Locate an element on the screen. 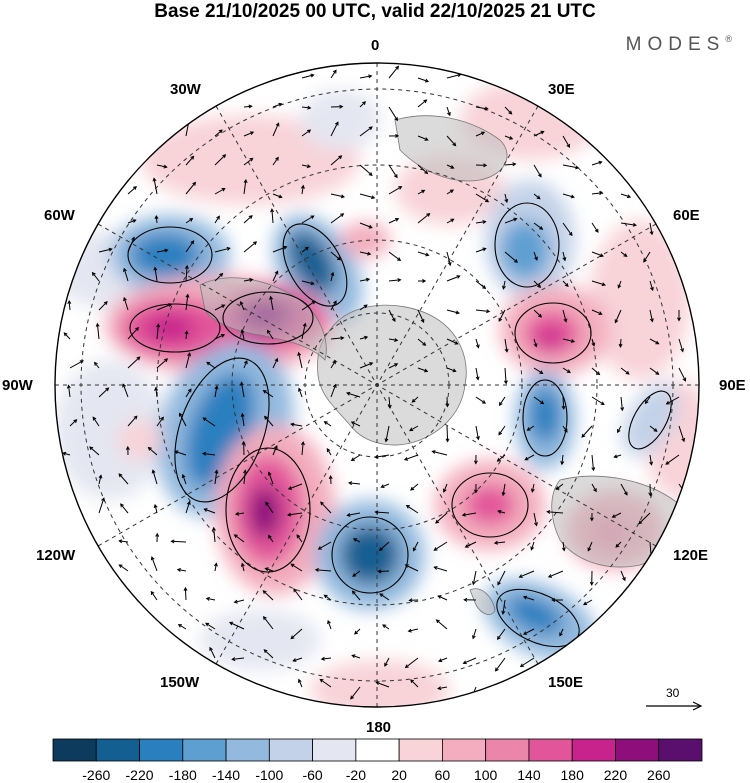  brand-mark: ® is located at coordinates (728, 39).